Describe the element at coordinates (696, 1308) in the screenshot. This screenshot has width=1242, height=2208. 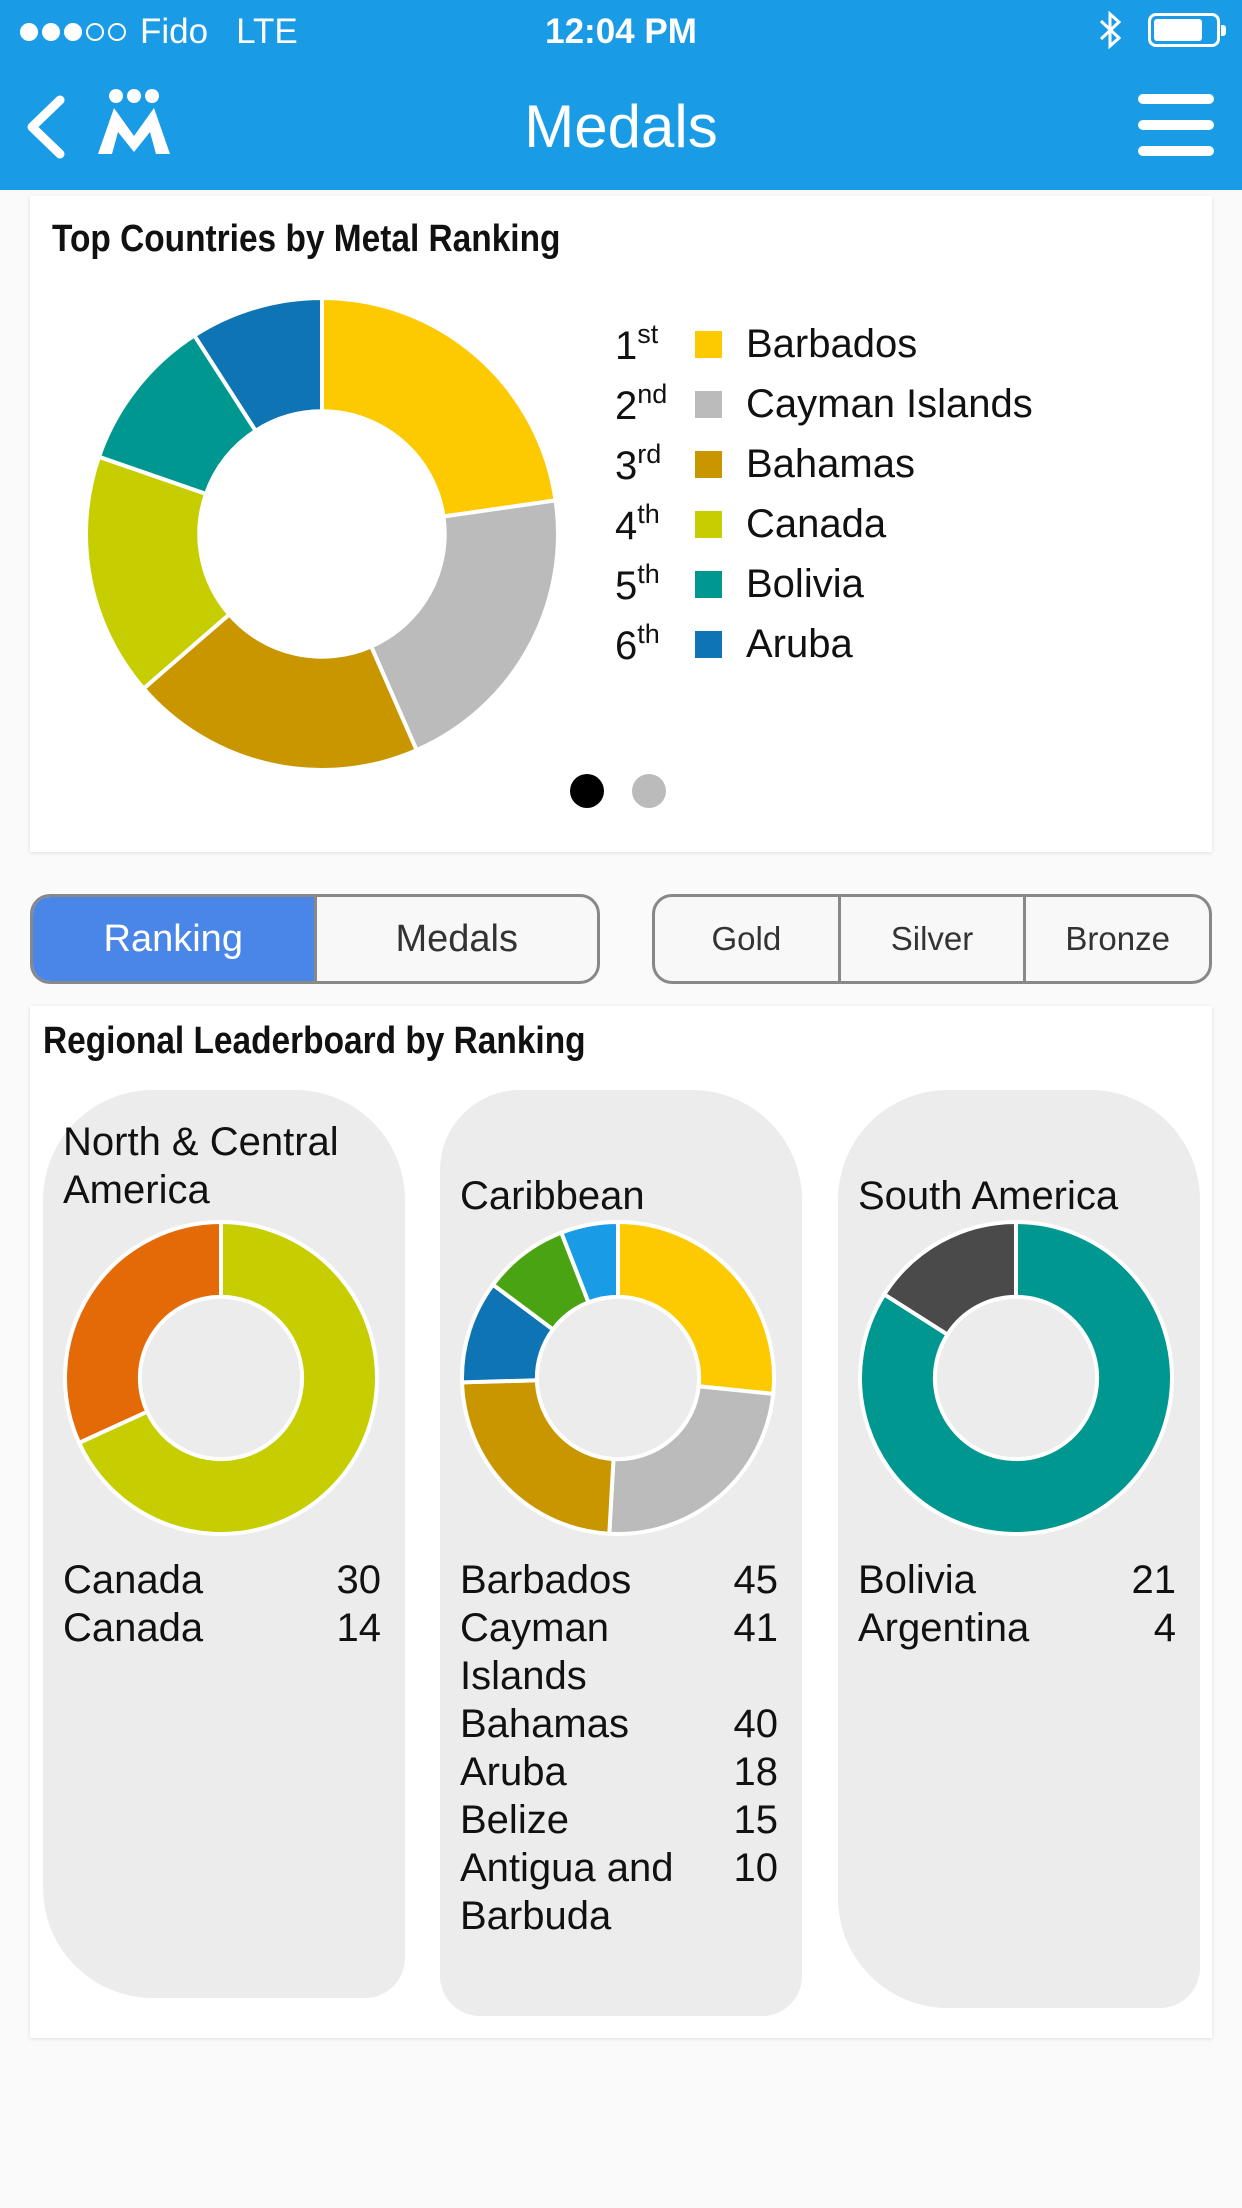
I see `donut-slice-barbados` at that location.